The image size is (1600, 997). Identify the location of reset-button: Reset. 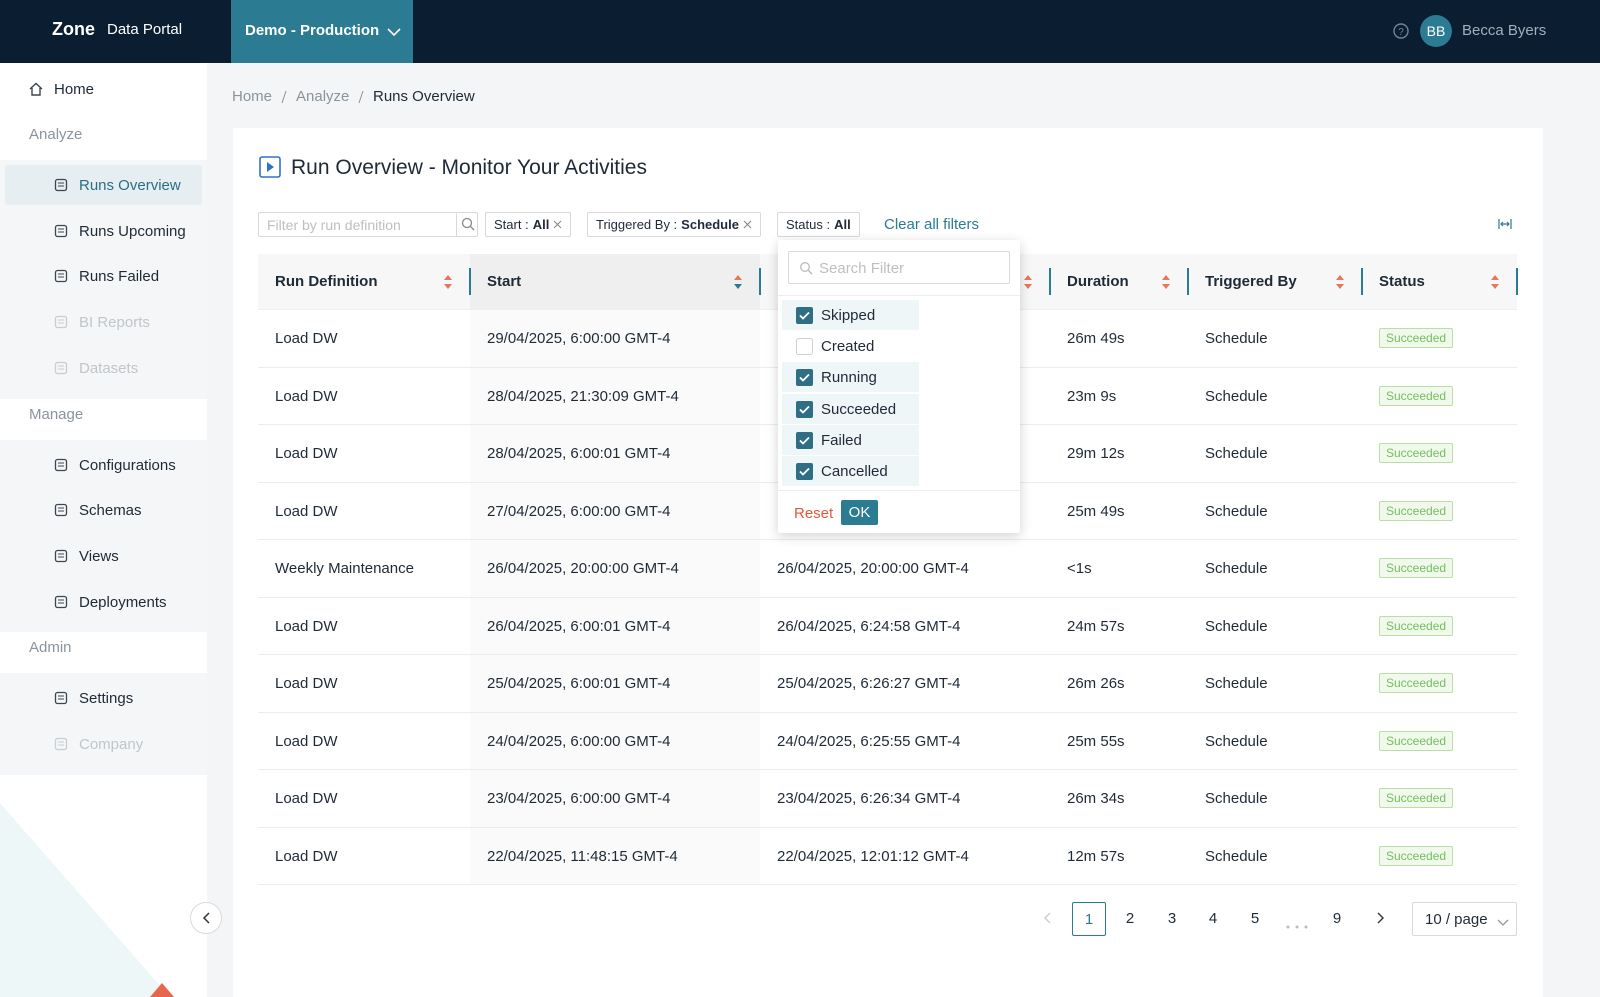
(814, 513).